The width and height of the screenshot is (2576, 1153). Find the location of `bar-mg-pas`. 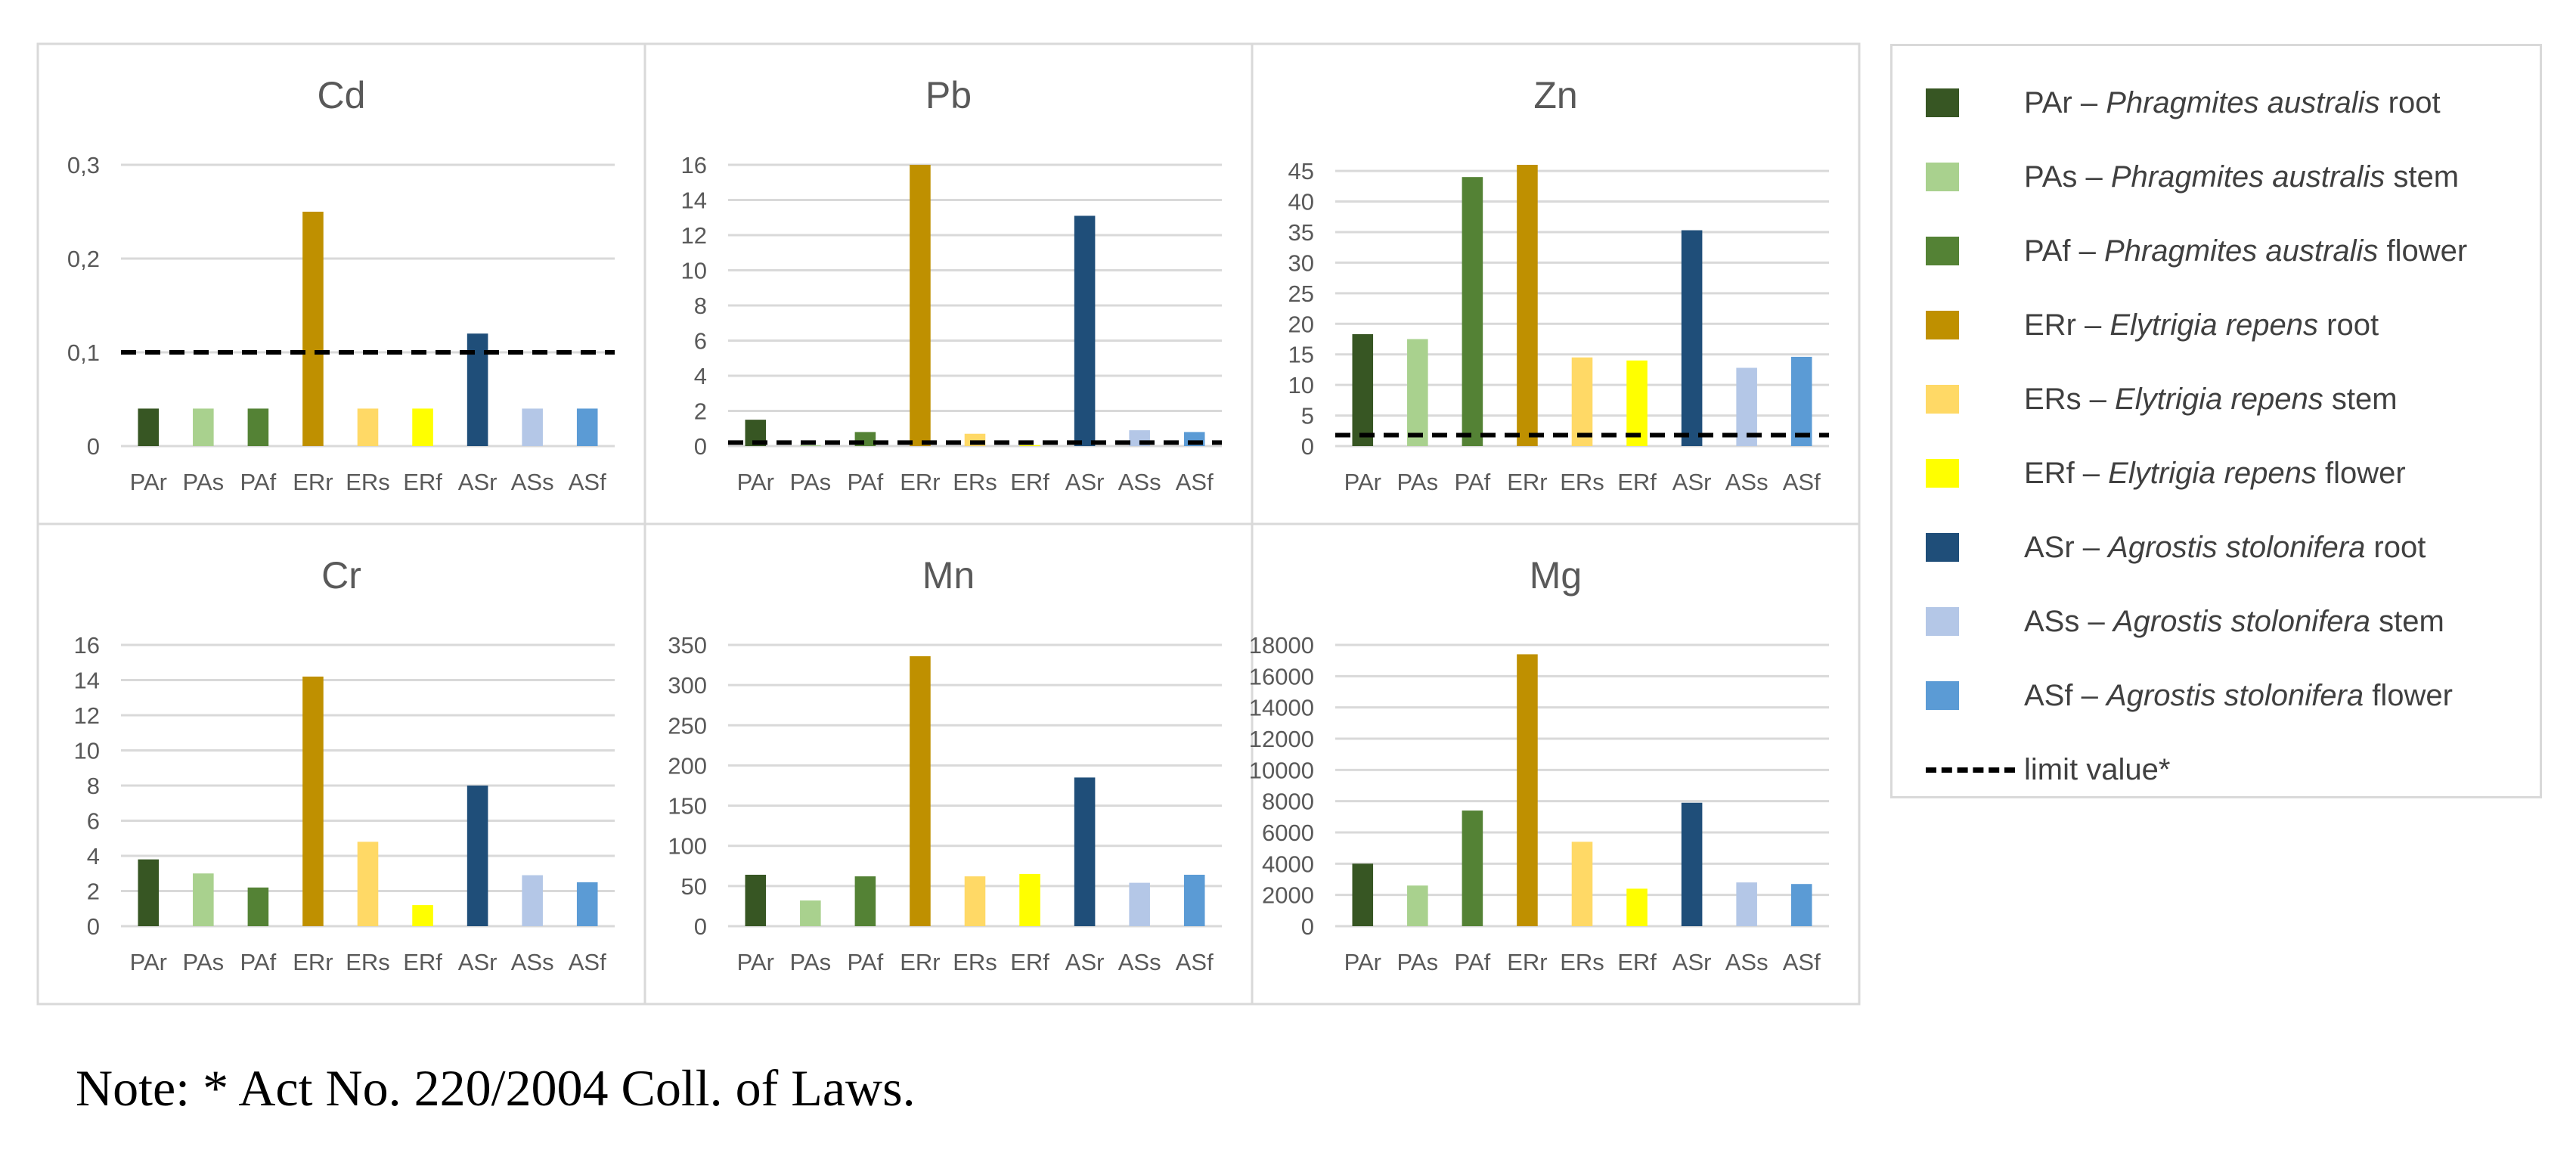

bar-mg-pas is located at coordinates (1418, 906).